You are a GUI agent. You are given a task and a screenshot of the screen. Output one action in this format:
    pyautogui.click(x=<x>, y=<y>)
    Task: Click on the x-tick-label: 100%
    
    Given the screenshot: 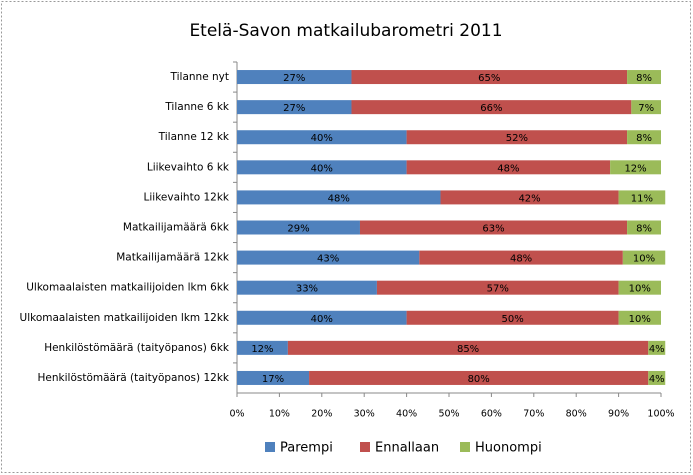 What is the action you would take?
    pyautogui.click(x=660, y=414)
    